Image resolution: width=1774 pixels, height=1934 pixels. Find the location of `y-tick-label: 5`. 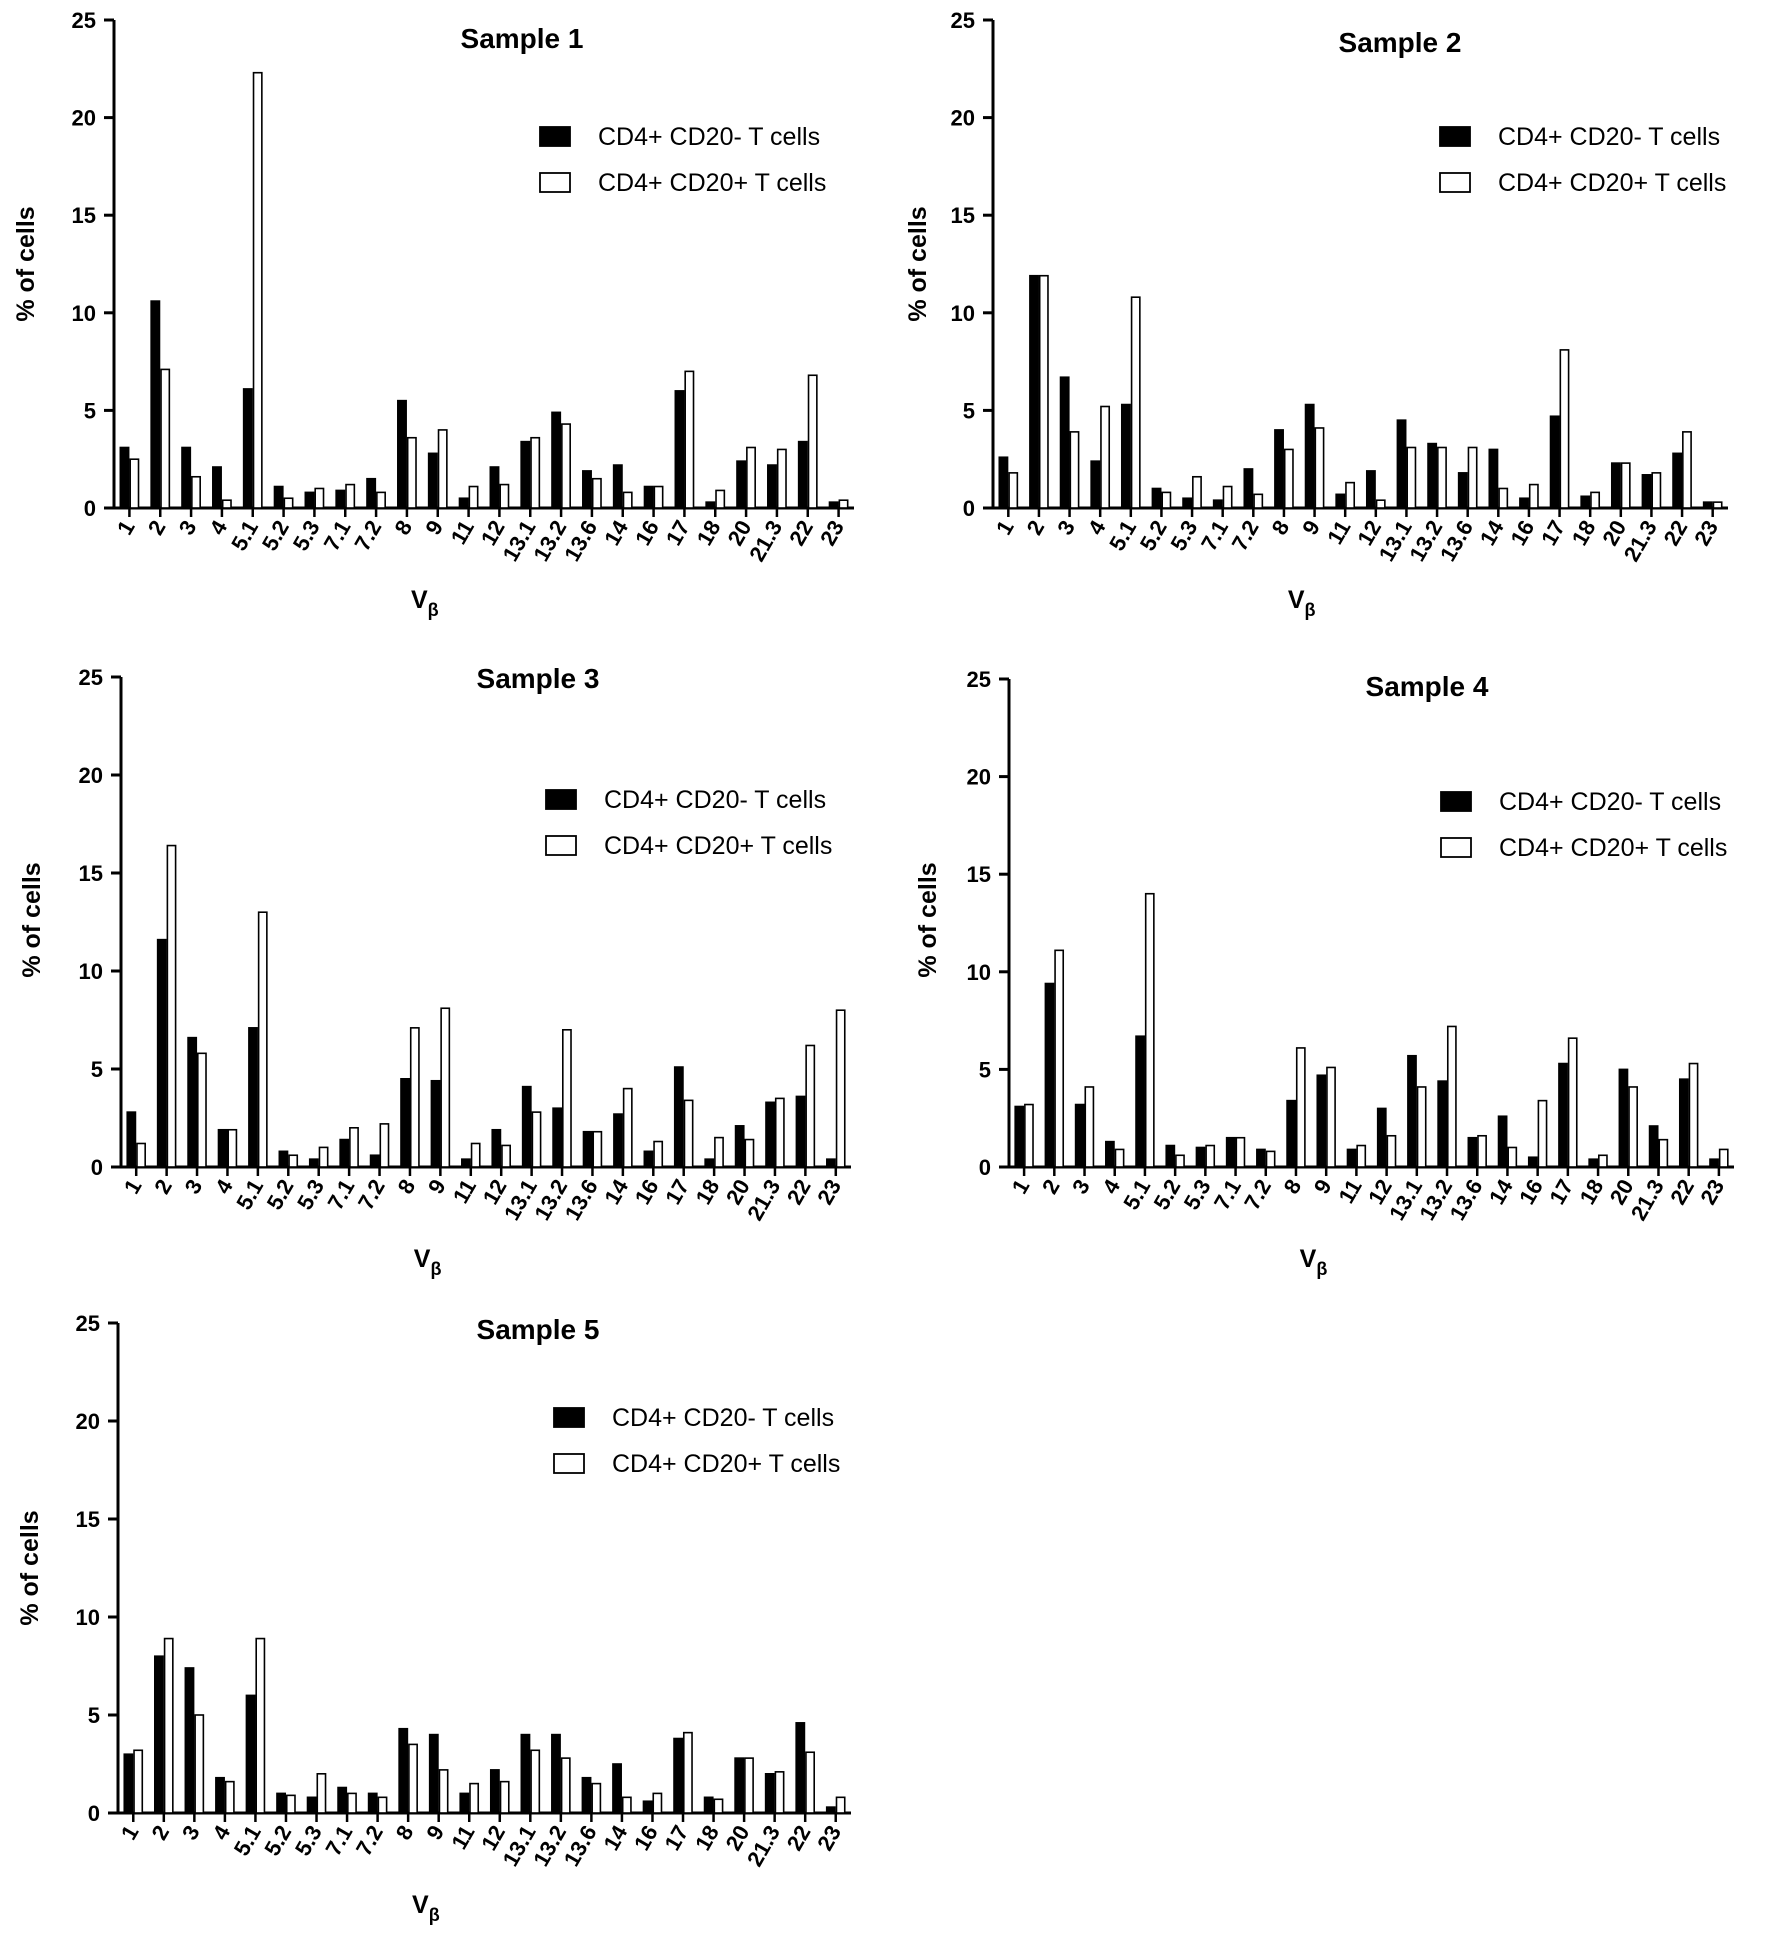

y-tick-label: 5 is located at coordinates (985, 1069).